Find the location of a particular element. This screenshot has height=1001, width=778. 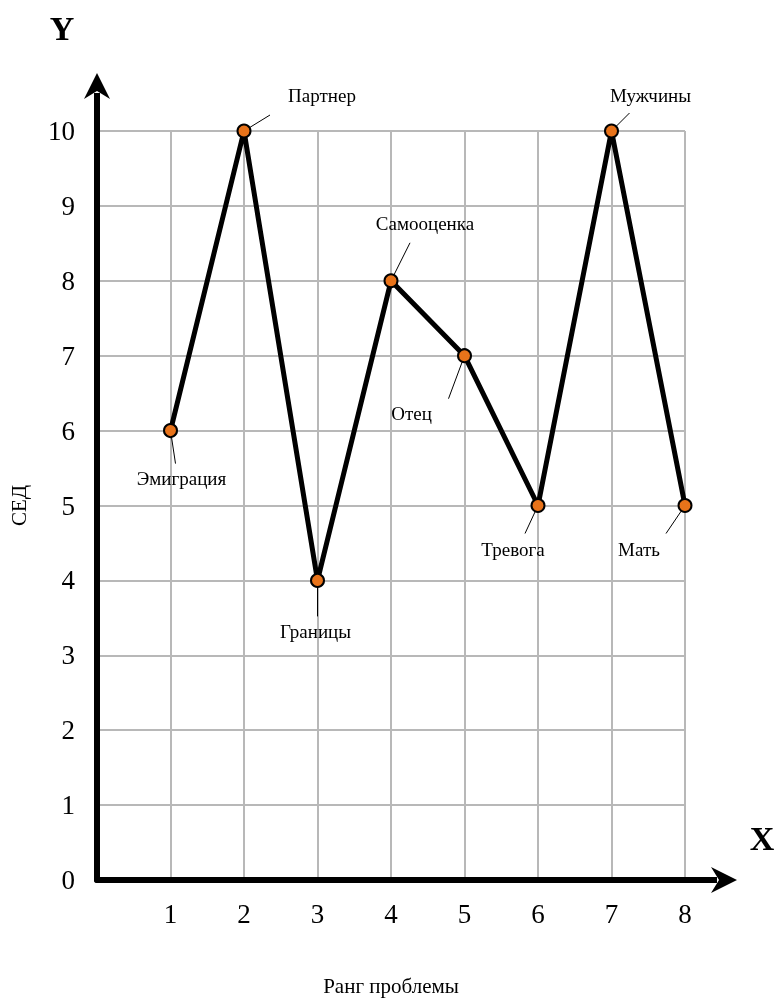

y-tick-label: 10 is located at coordinates (61, 131).